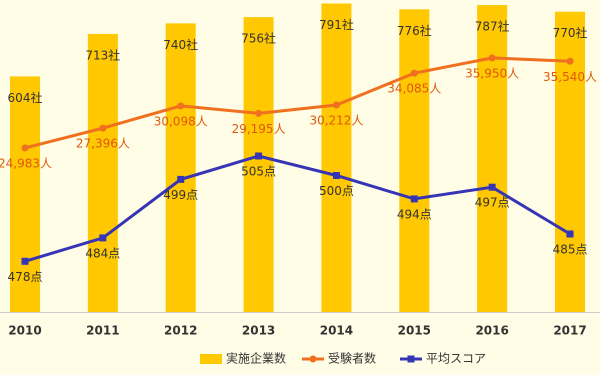 This screenshot has width=600, height=375. Describe the element at coordinates (25, 277) in the screenshot. I see `data-label: 478点` at that location.